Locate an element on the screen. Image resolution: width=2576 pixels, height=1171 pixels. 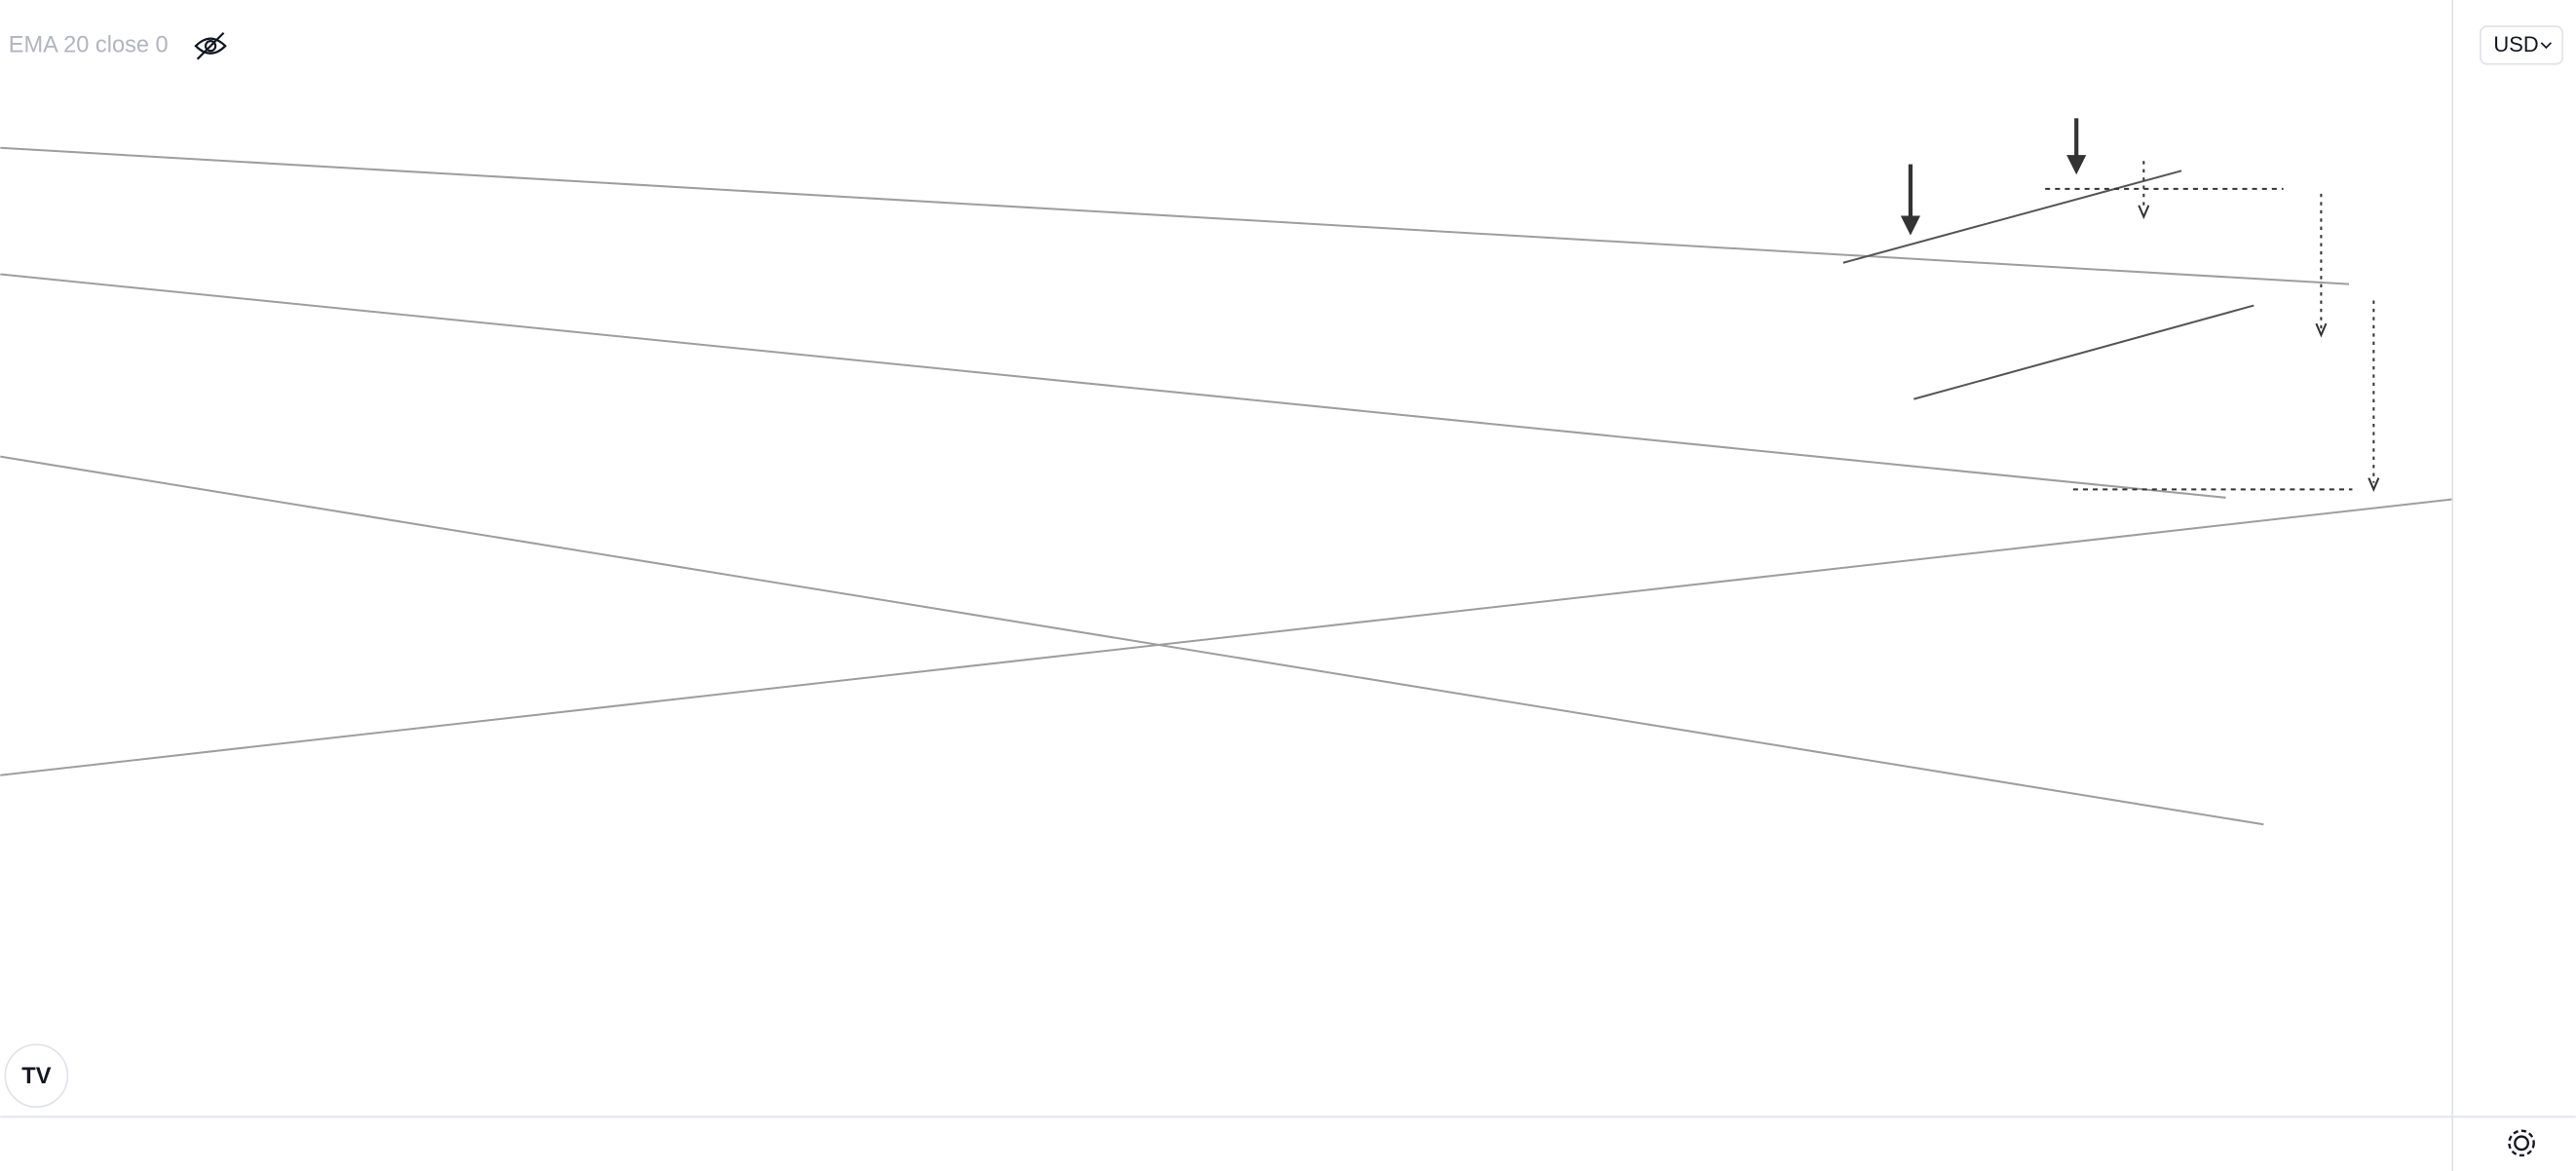
settings-icon is located at coordinates (2521, 1143).